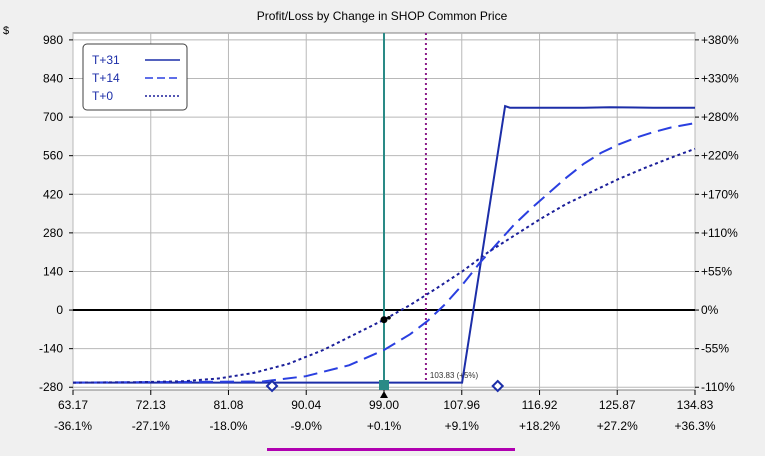 The height and width of the screenshot is (456, 765). Describe the element at coordinates (73, 426) in the screenshot. I see `x-pct-label: -36.1%` at that location.